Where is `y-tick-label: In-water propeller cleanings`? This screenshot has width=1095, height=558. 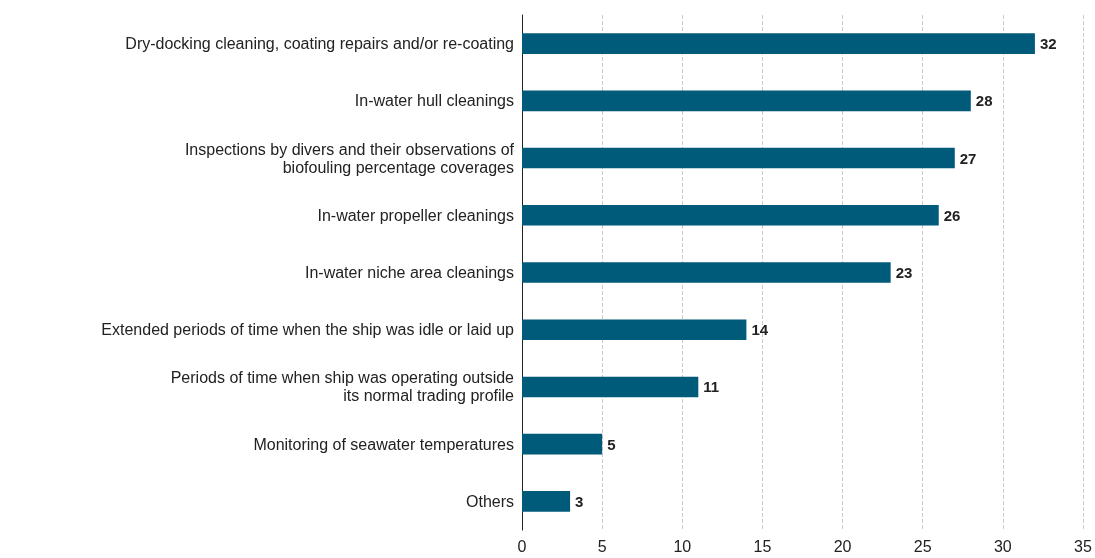 y-tick-label: In-water propeller cleanings is located at coordinates (415, 215).